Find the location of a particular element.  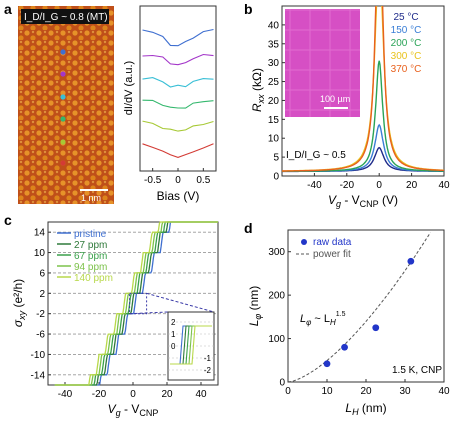

spectra-tick-label-1: 0 is located at coordinates (178, 180).